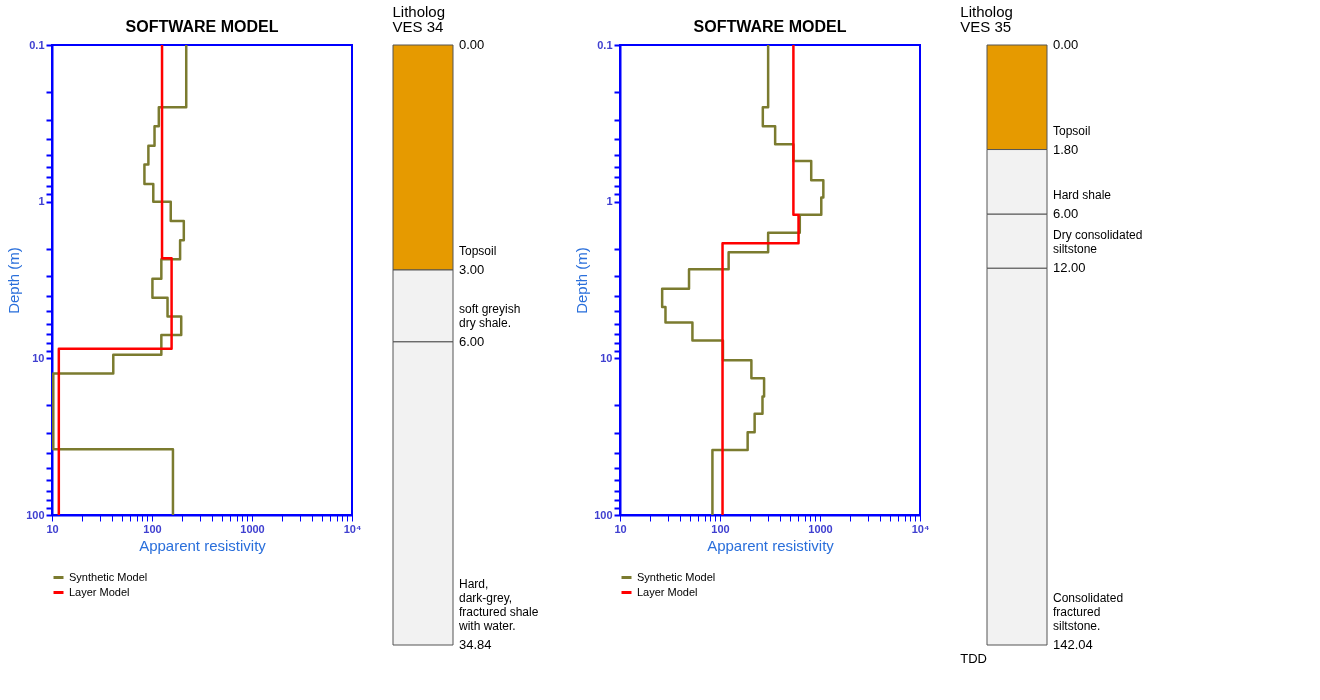 The width and height of the screenshot is (1320, 700). I want to click on data-label: 34.84, so click(475, 644).